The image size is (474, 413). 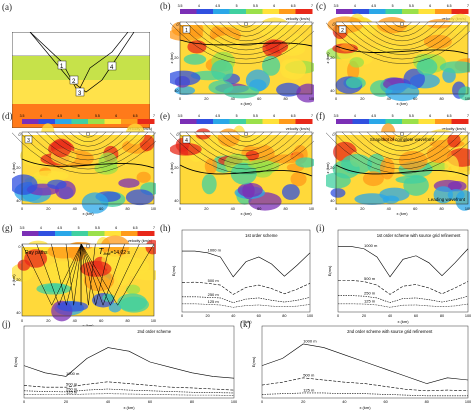 What do you see at coordinates (97, 116) in the screenshot?
I see `colorbar-tick: 5.5` at bounding box center [97, 116].